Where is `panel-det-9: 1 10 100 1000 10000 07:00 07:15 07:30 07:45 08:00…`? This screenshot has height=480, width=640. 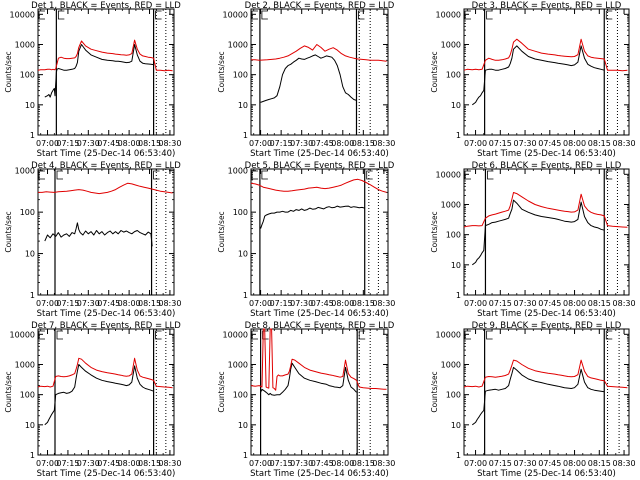 panel-det-9: 1 10 100 1000 10000 07:00 07:15 07:30 07:45 08:00… is located at coordinates (533, 400).